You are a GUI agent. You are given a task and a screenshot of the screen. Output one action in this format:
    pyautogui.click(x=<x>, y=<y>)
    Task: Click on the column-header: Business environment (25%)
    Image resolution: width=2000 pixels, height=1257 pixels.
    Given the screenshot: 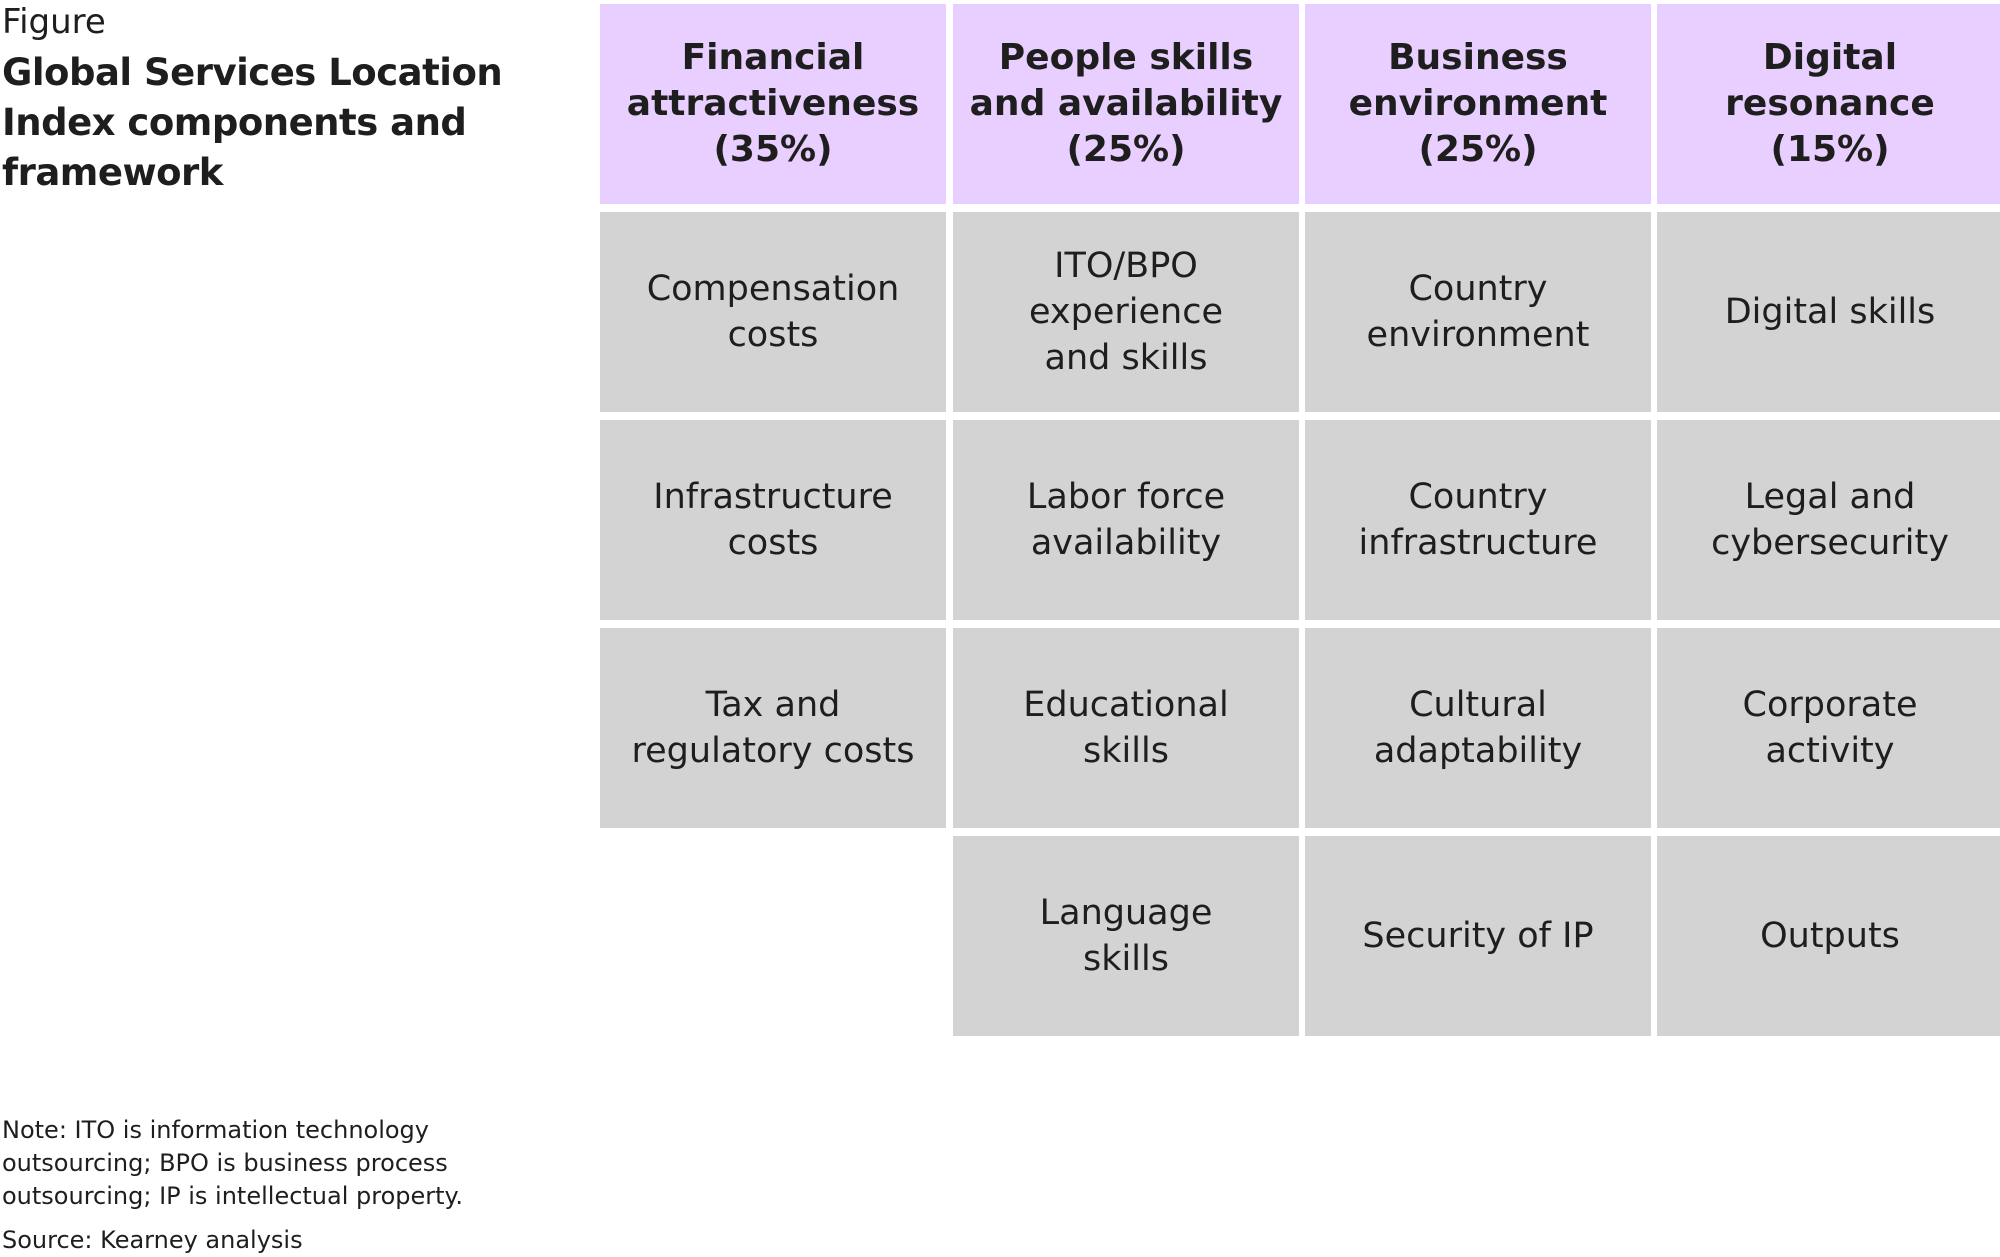 What is the action you would take?
    pyautogui.click(x=1478, y=104)
    